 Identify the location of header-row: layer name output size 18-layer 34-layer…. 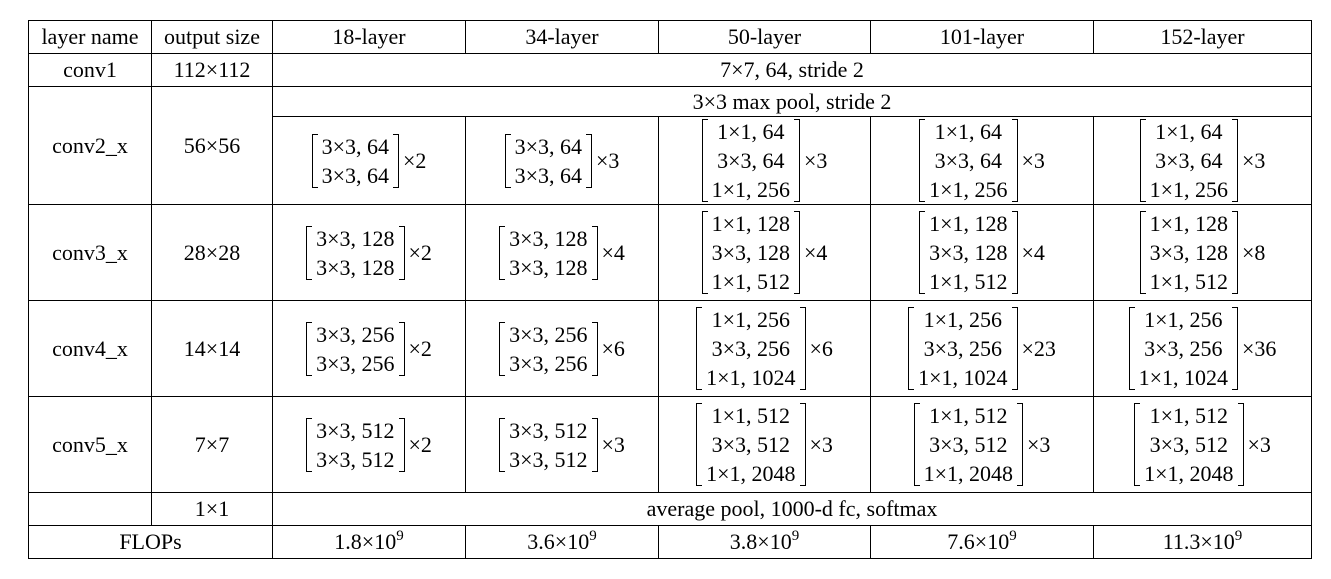
(670, 37).